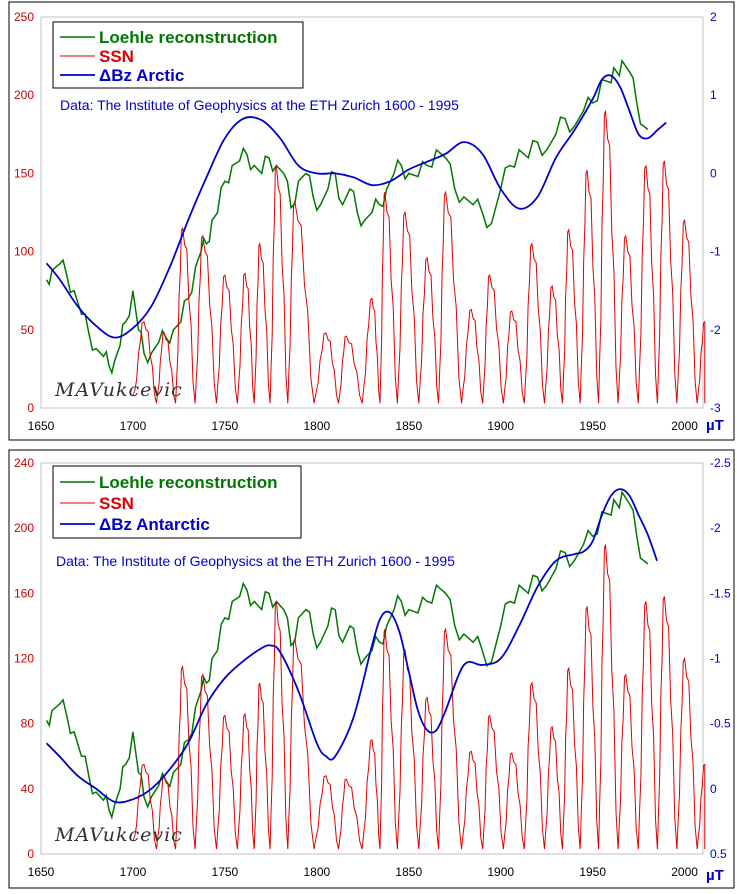  Describe the element at coordinates (713, 95) in the screenshot. I see `y-right-tick-label: 1` at that location.